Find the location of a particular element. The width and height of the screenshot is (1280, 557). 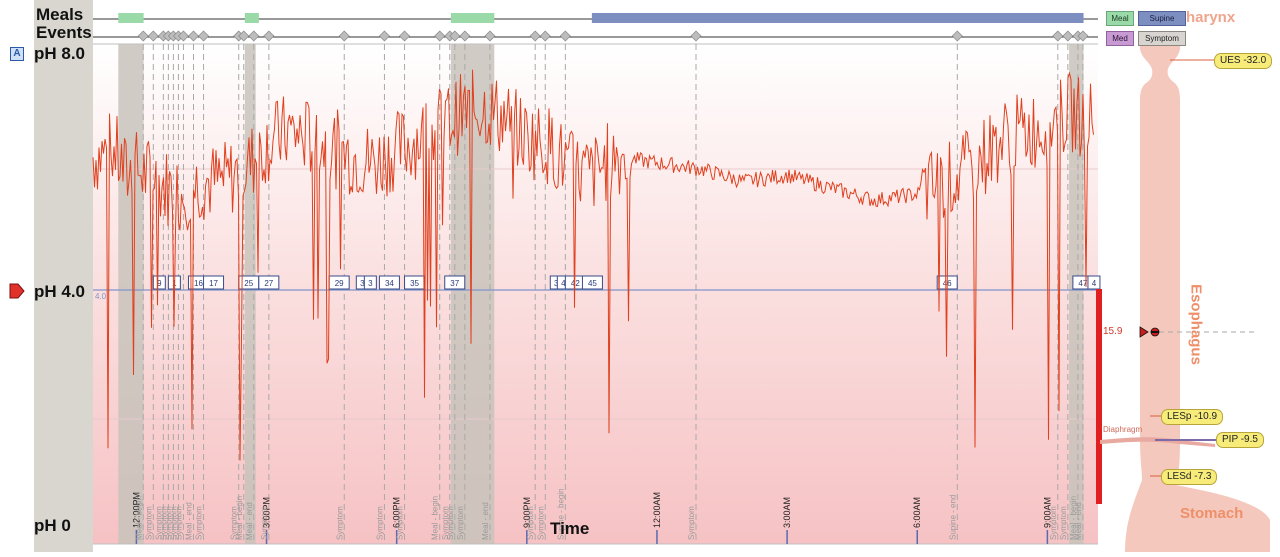

x-tick-label: 9:00PM is located at coordinates (527, 512).